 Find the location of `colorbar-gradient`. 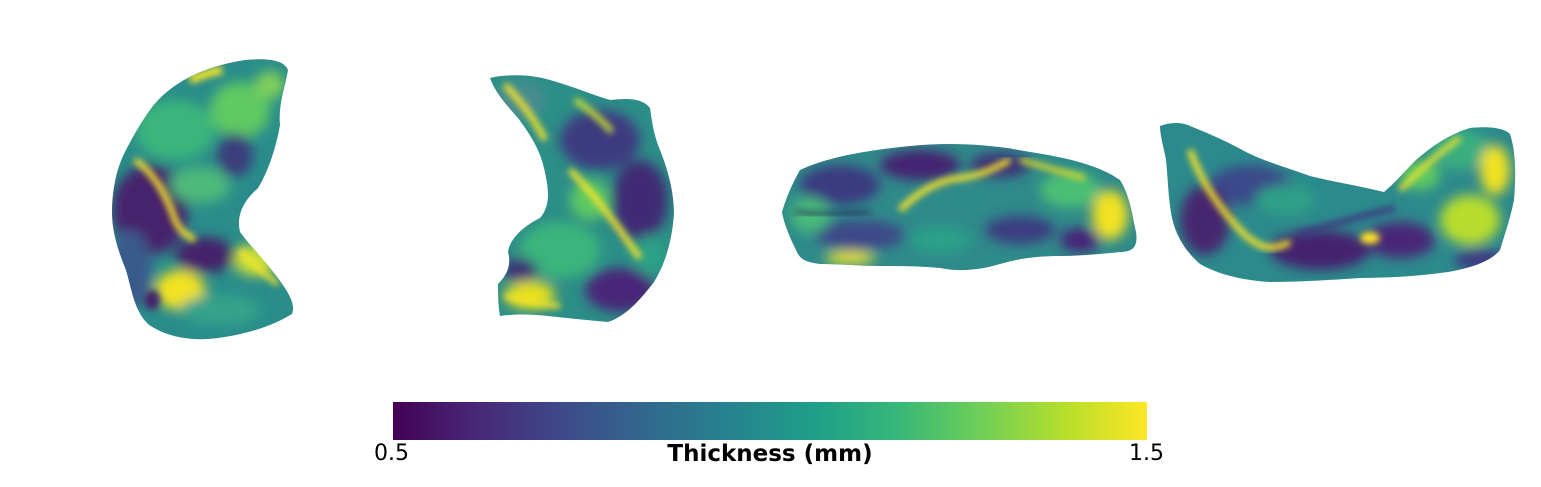

colorbar-gradient is located at coordinates (770, 421).